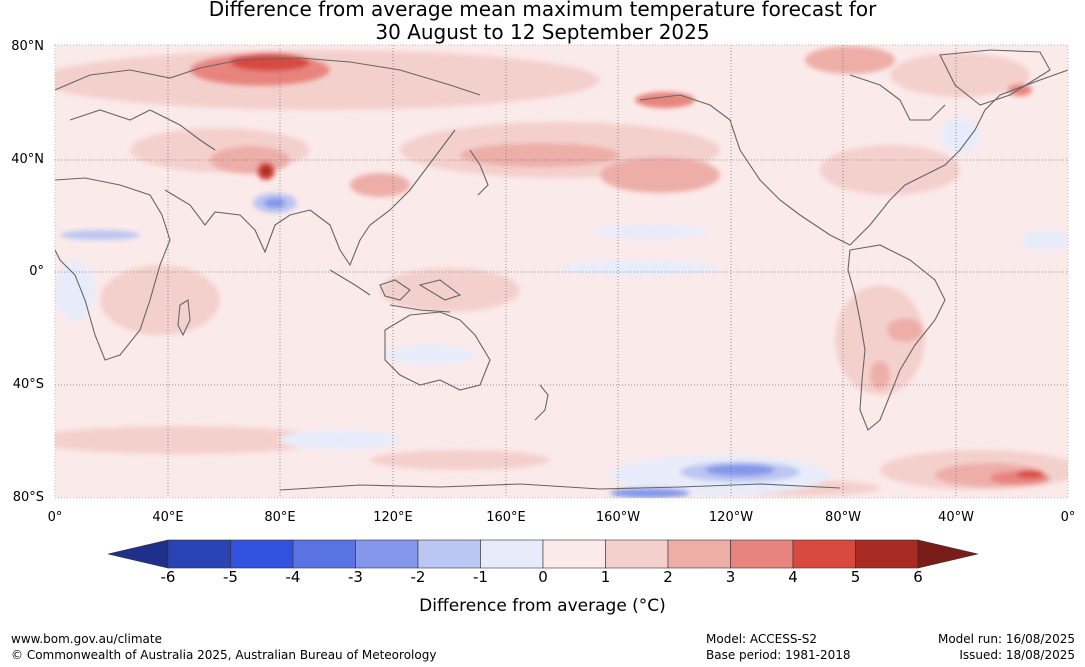 The image size is (1085, 667). I want to click on lat-label-0: 0°, so click(36, 271).